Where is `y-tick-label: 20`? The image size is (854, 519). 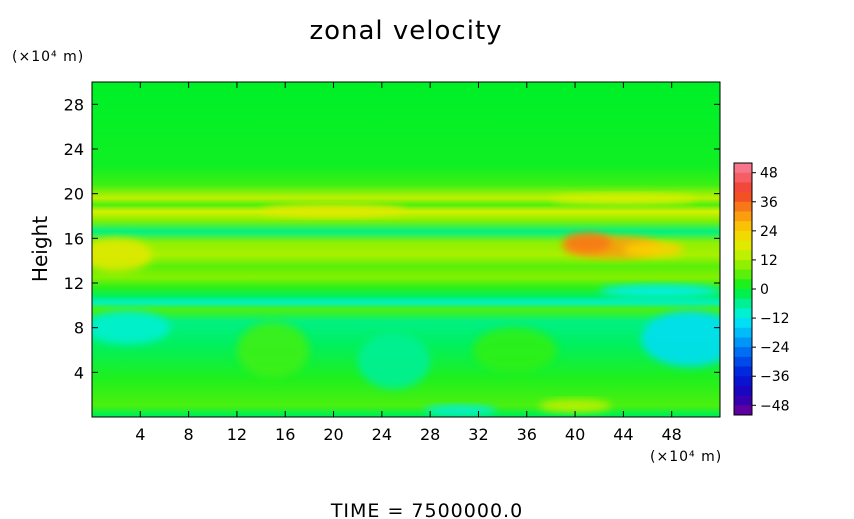
y-tick-label: 20 is located at coordinates (74, 194).